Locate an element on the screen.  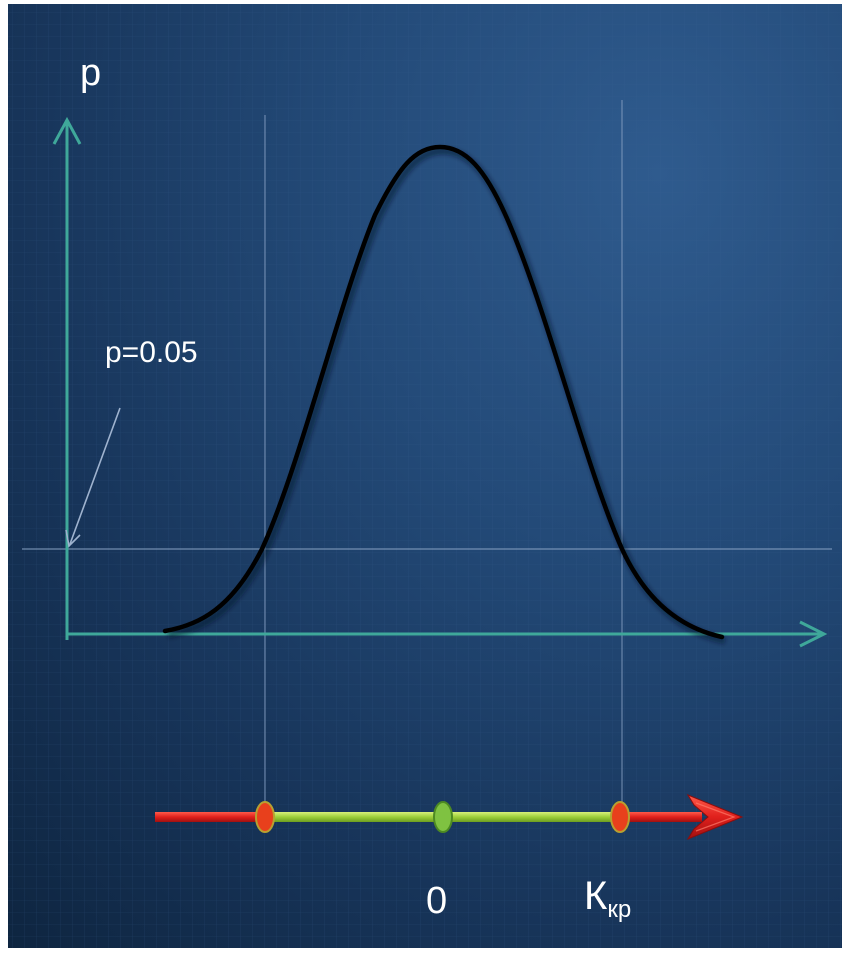
left-critical-marker is located at coordinates (265, 817).